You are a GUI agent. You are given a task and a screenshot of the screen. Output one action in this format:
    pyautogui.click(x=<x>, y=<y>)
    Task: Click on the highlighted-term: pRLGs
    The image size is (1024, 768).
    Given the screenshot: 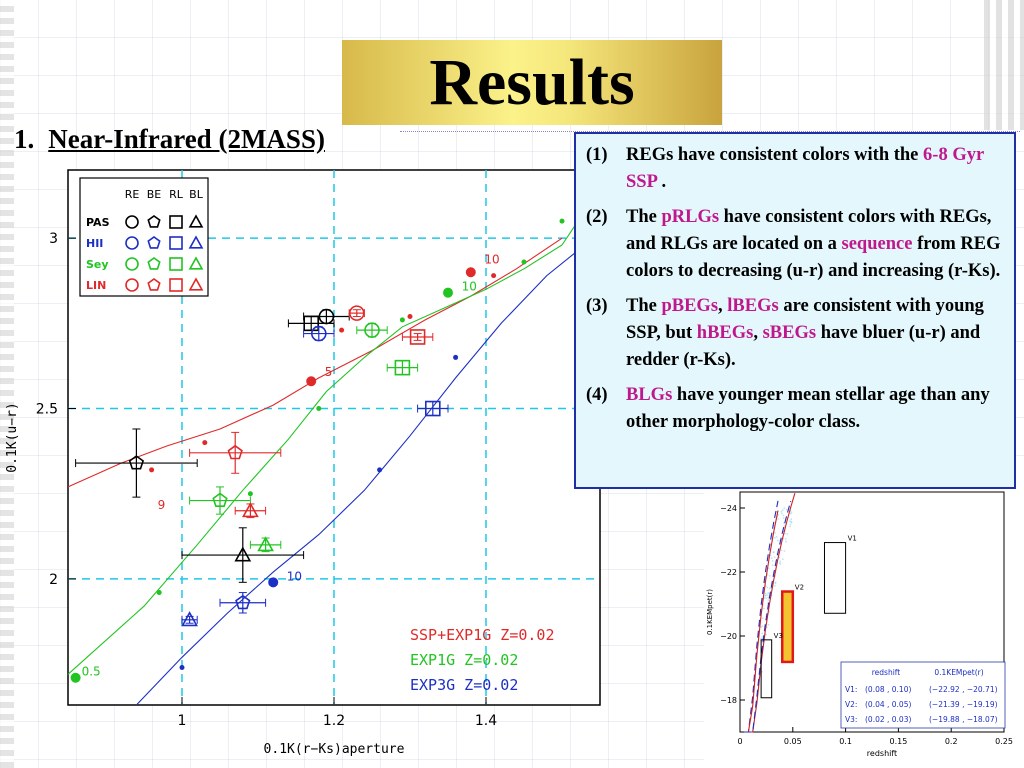 What is the action you would take?
    pyautogui.click(x=690, y=217)
    